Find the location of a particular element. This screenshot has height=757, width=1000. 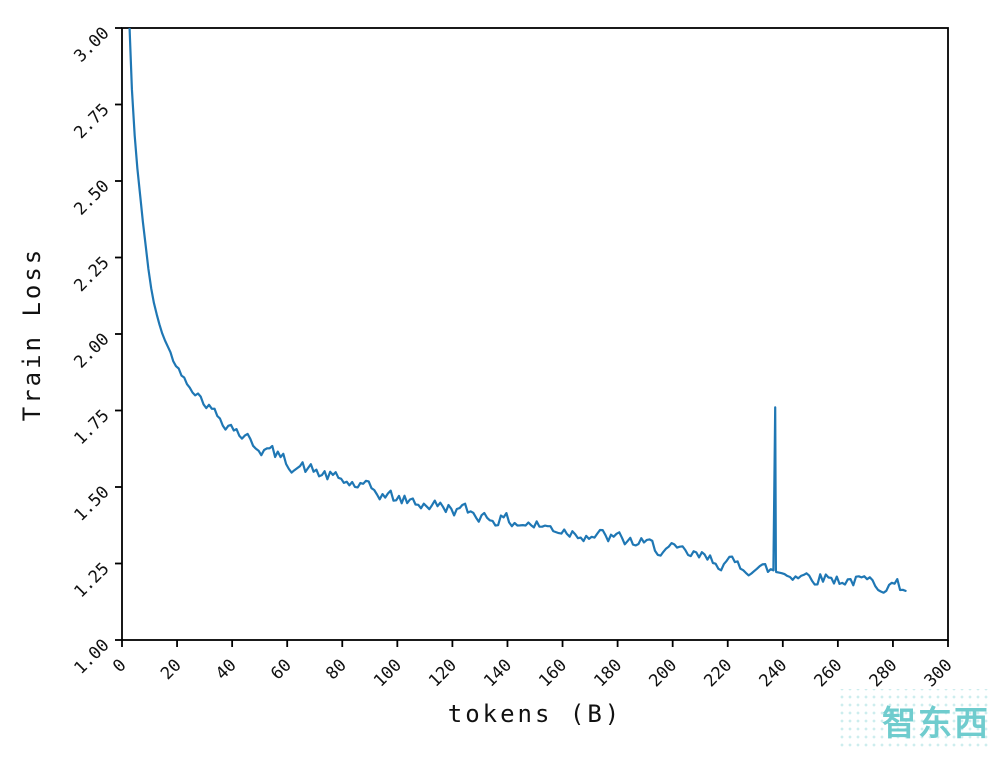

x-tick-label: 240 is located at coordinates (773, 673).